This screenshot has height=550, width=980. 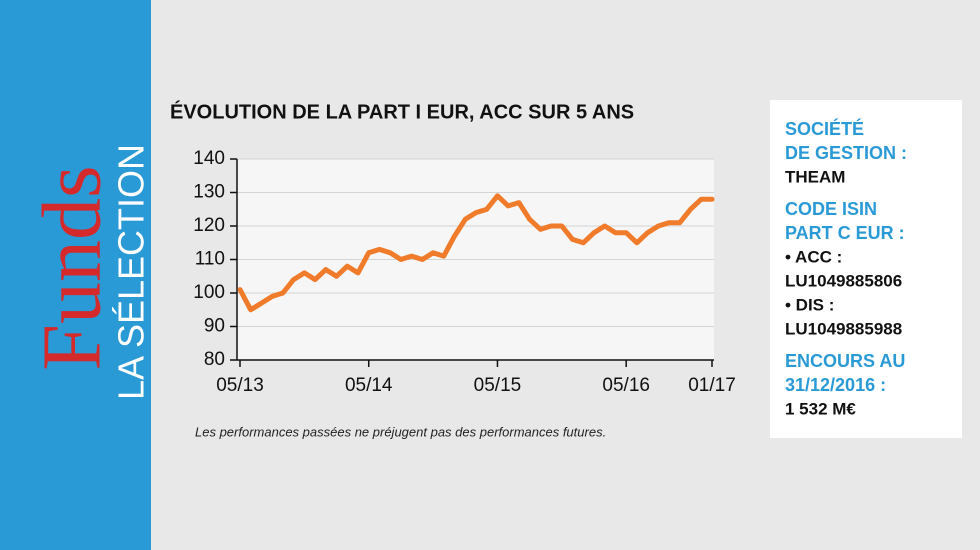 I want to click on x-tick-label: 05/14, so click(x=369, y=385).